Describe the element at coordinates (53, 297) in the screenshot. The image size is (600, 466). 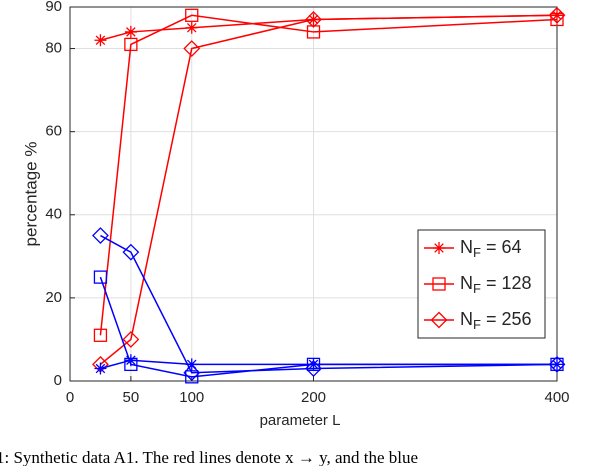
I see `y-tick-label: 20` at that location.